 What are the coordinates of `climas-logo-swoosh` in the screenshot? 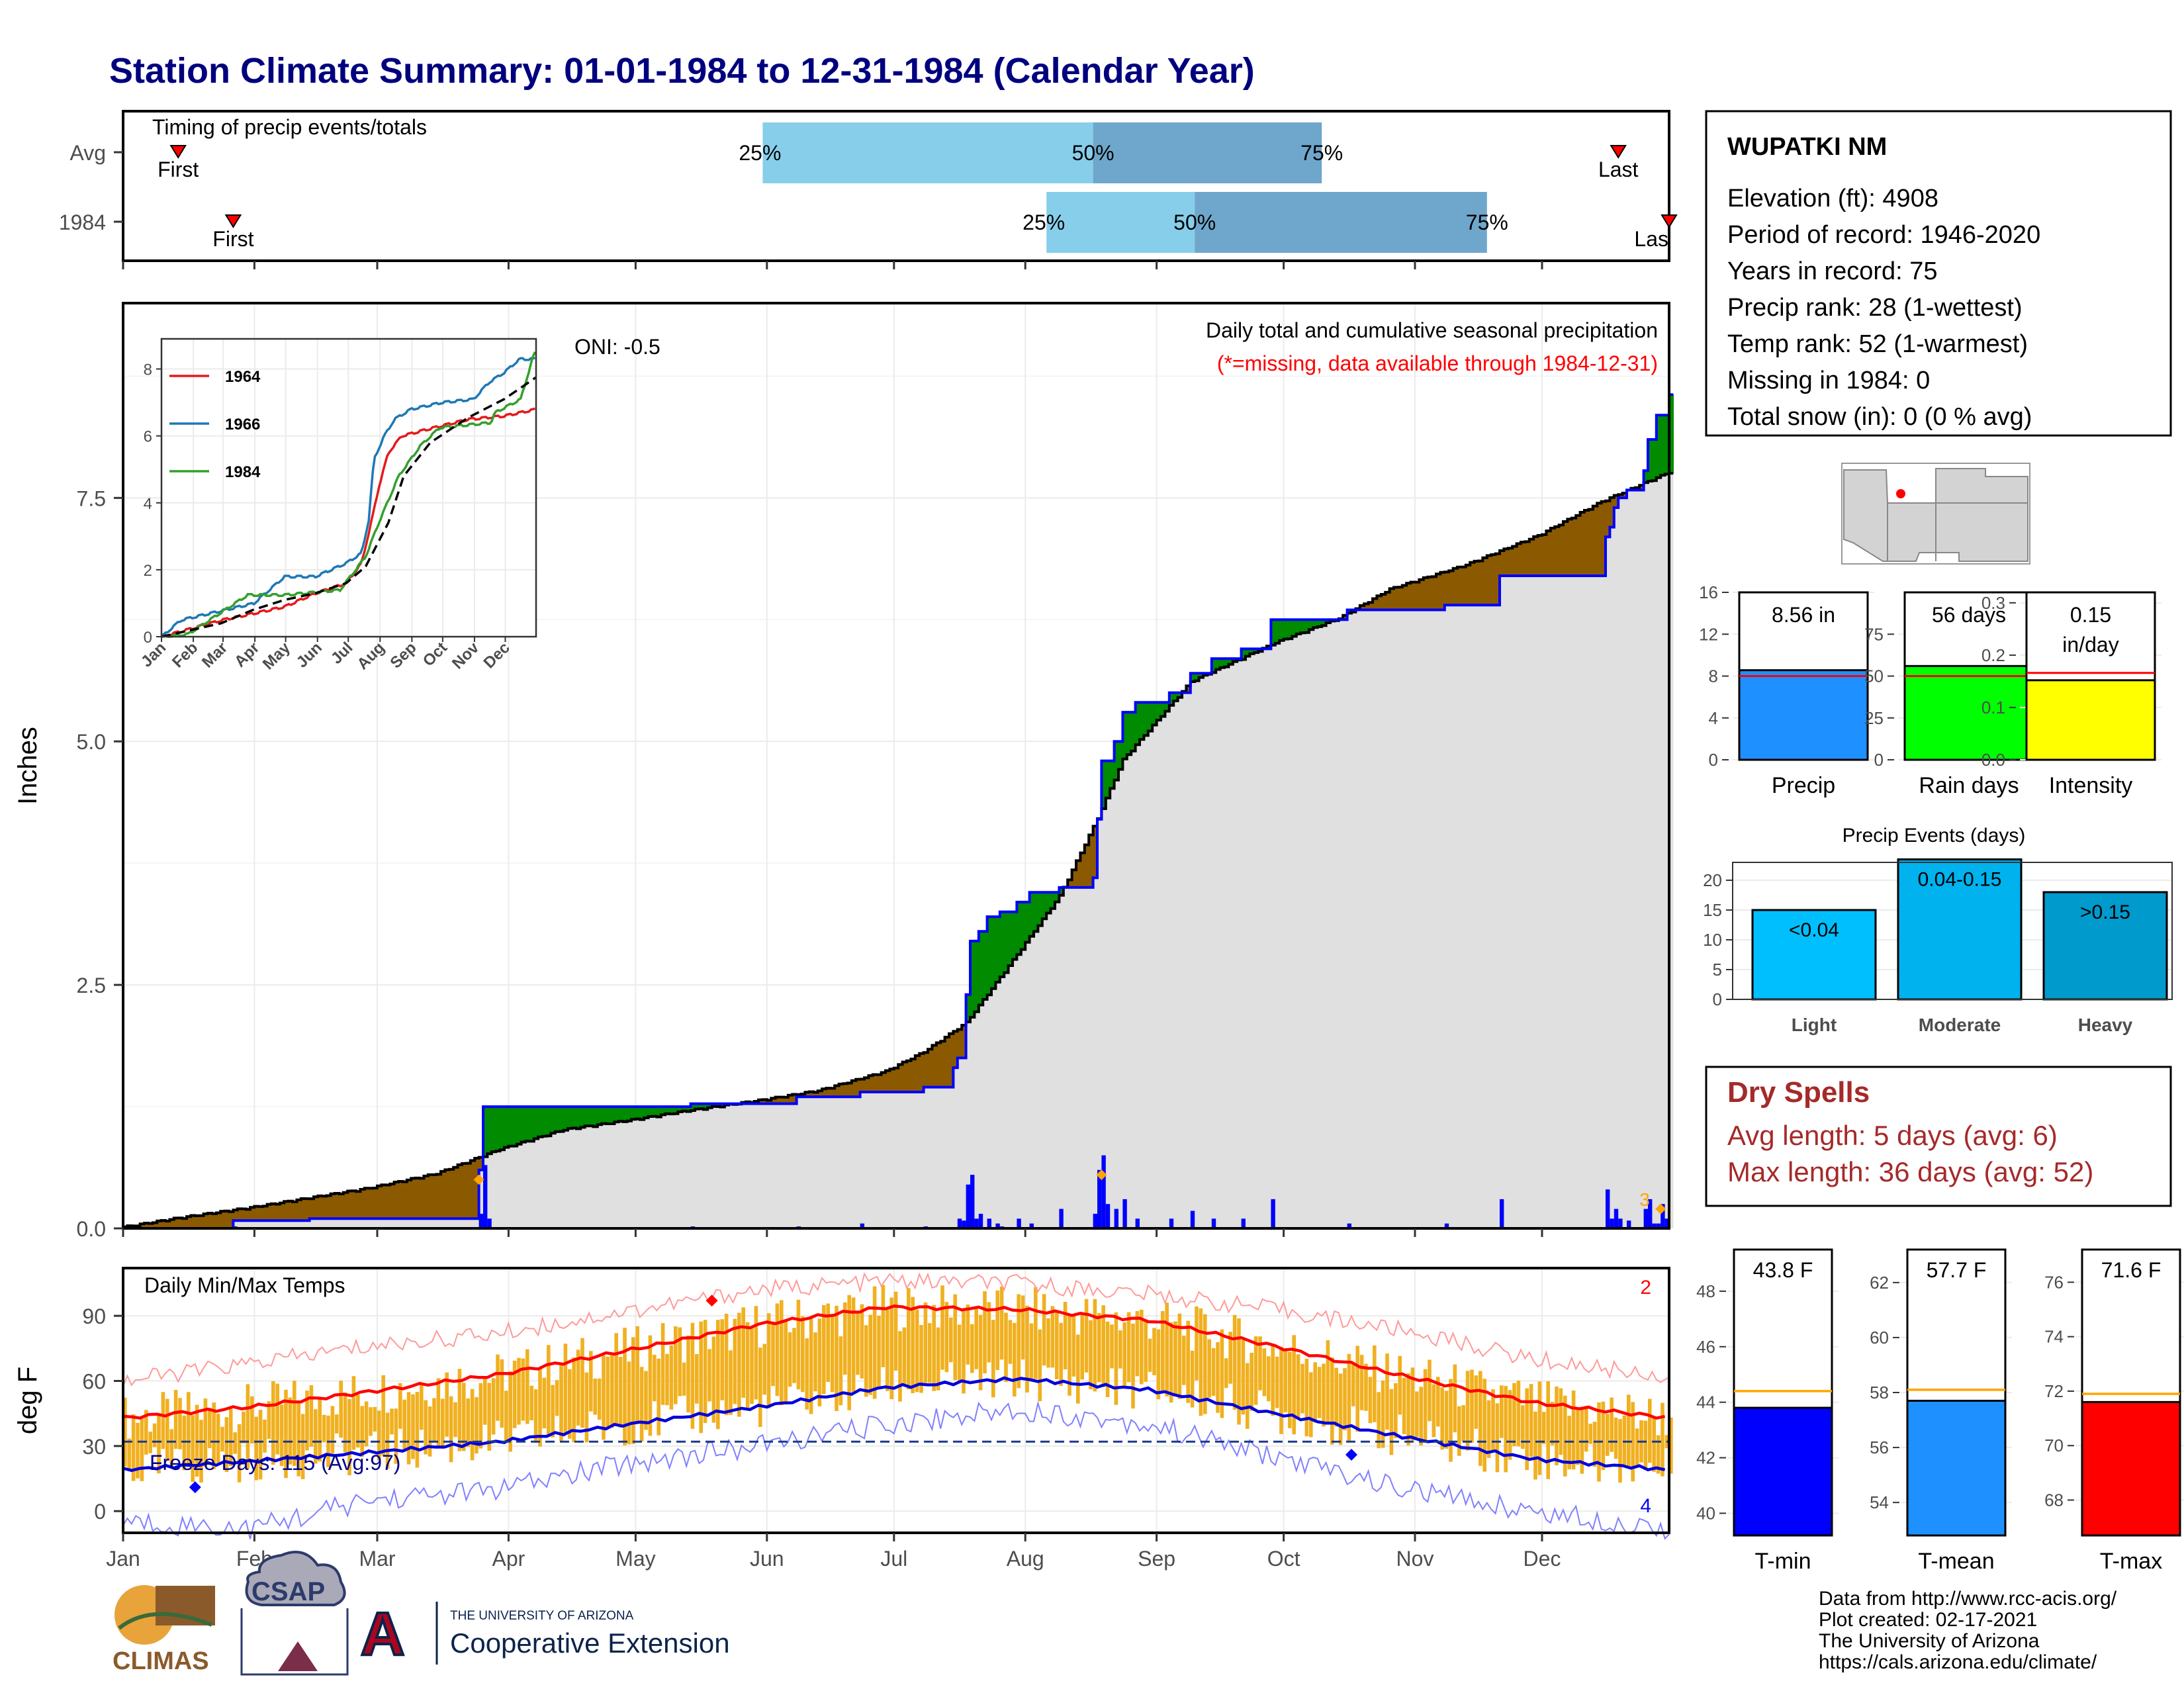 It's located at (165, 1621).